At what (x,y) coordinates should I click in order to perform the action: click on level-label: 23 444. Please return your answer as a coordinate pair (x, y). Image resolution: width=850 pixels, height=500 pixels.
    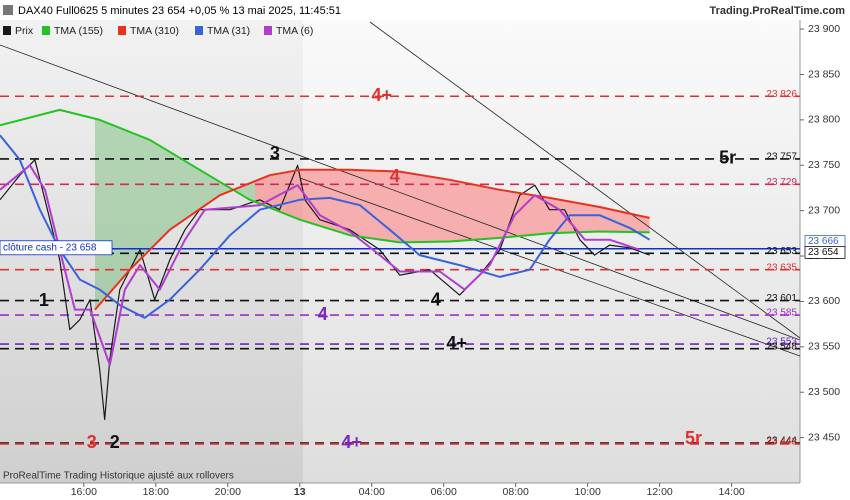
    Looking at the image, I should click on (781, 441).